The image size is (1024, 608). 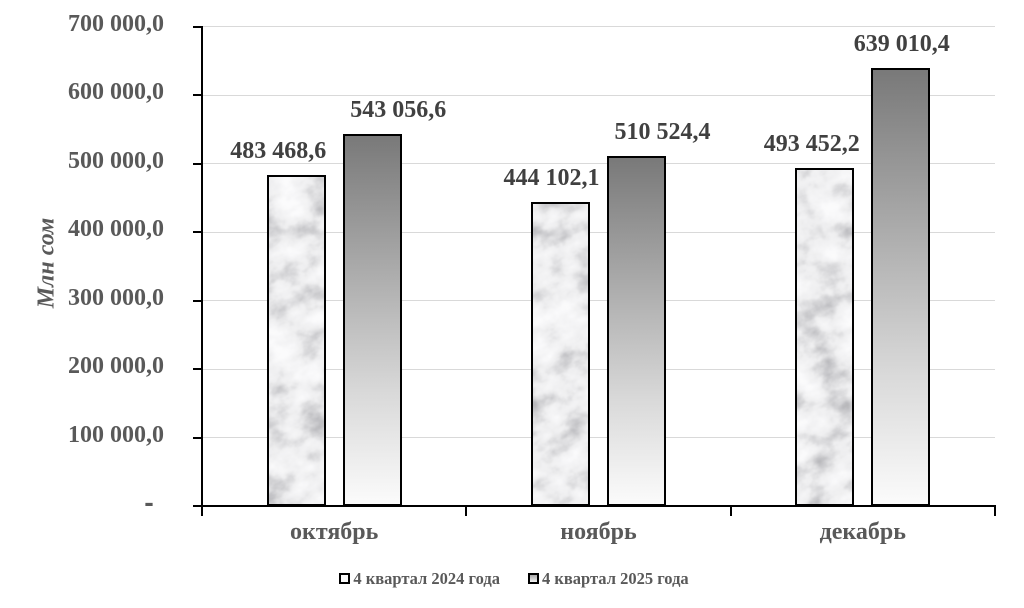 I want to click on y-axis, so click(x=202, y=266).